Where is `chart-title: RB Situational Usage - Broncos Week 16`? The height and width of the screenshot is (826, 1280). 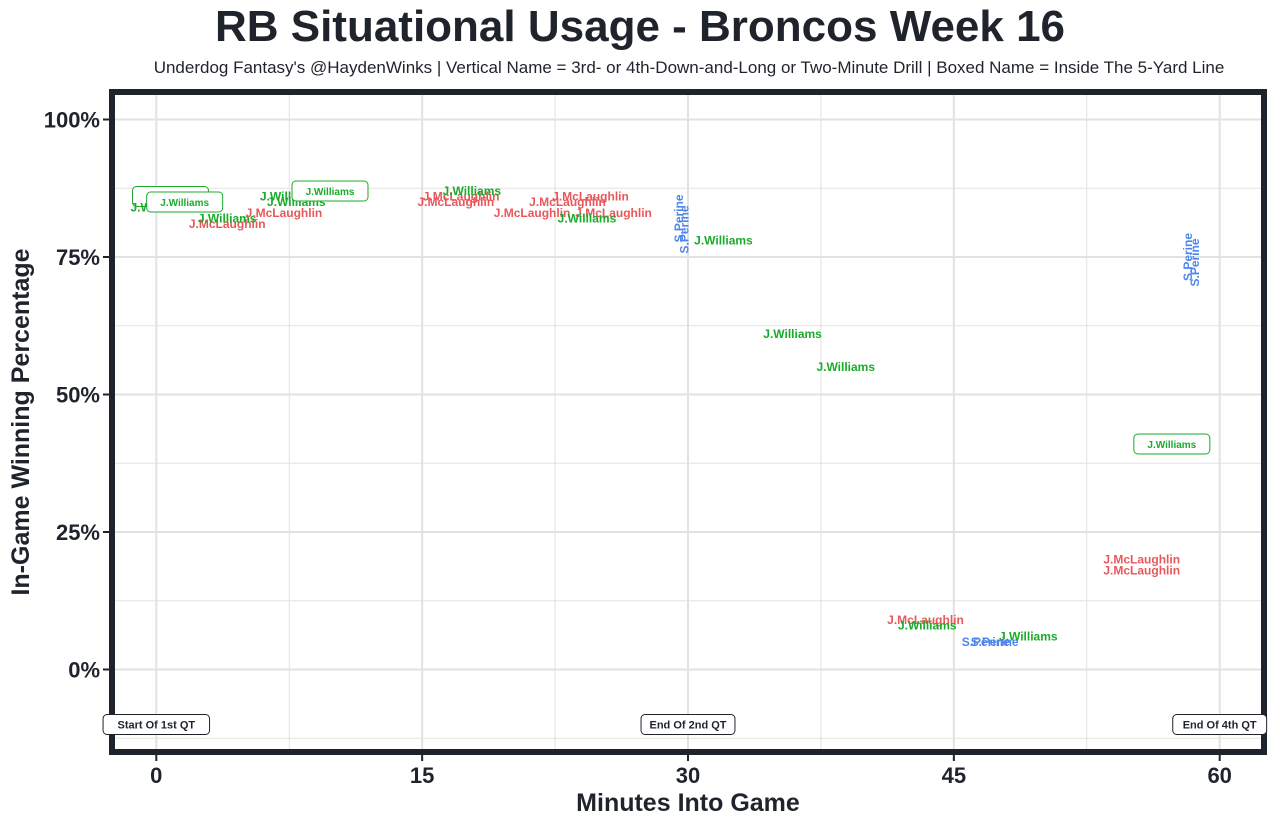 chart-title: RB Situational Usage - Broncos Week 16 is located at coordinates (640, 26).